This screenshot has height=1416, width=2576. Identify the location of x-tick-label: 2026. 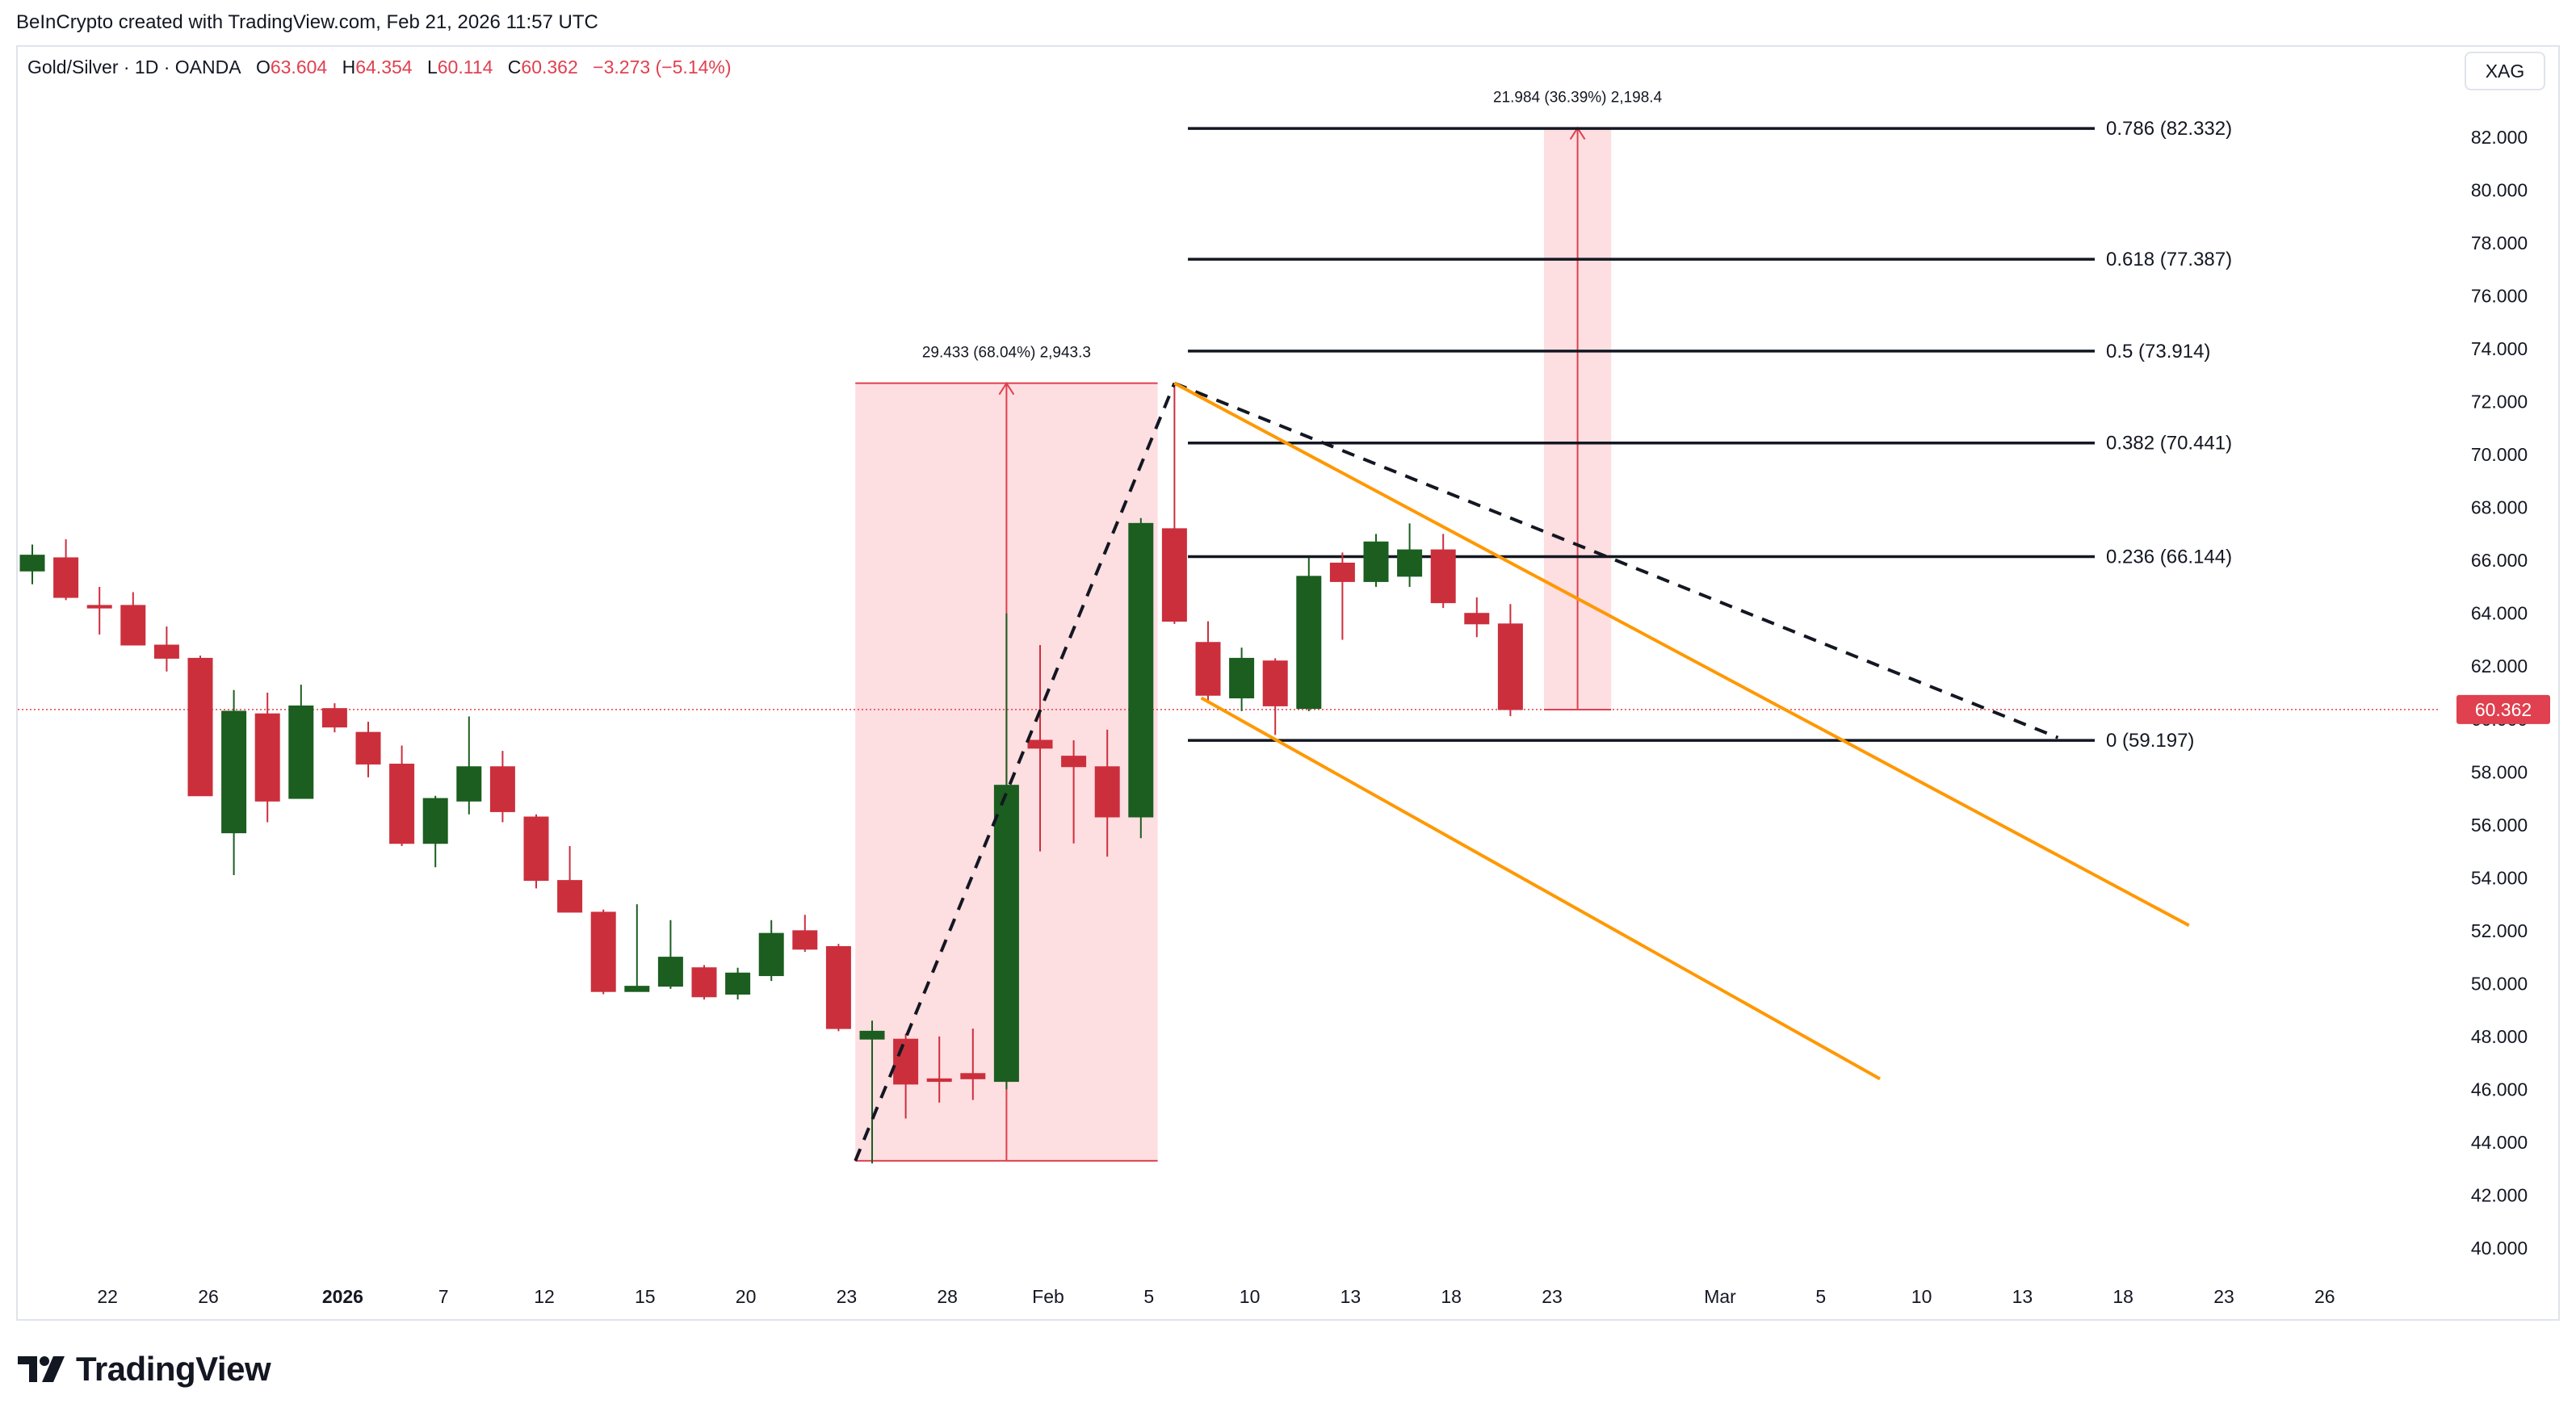
(342, 1296).